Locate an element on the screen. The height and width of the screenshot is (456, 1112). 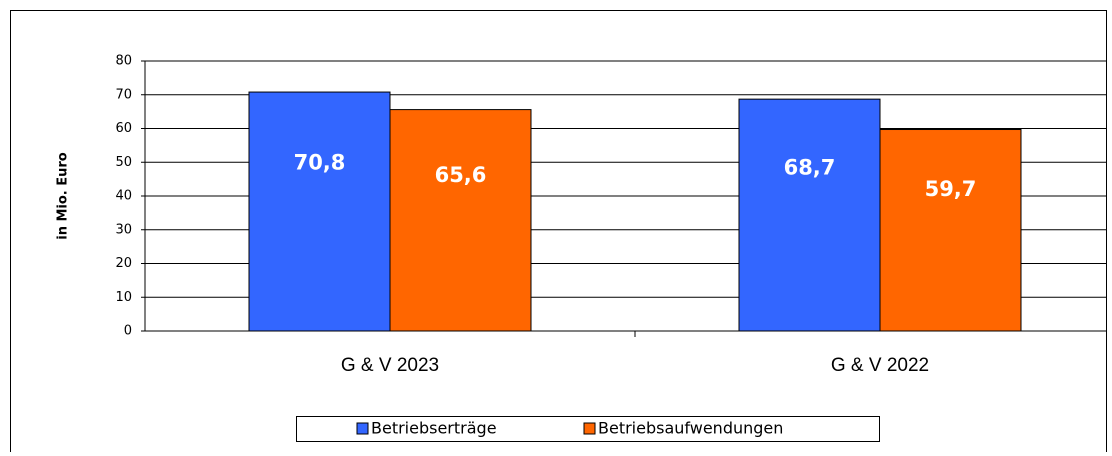
y-tick-label: 60 is located at coordinates (123, 128).